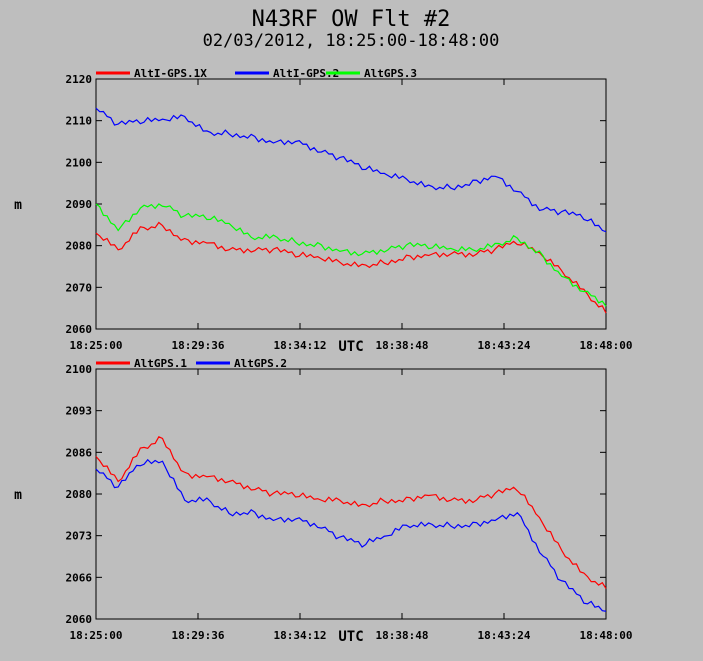 Image resolution: width=703 pixels, height=661 pixels. Describe the element at coordinates (390, 73) in the screenshot. I see `legend-label: AltGPS.3` at that location.